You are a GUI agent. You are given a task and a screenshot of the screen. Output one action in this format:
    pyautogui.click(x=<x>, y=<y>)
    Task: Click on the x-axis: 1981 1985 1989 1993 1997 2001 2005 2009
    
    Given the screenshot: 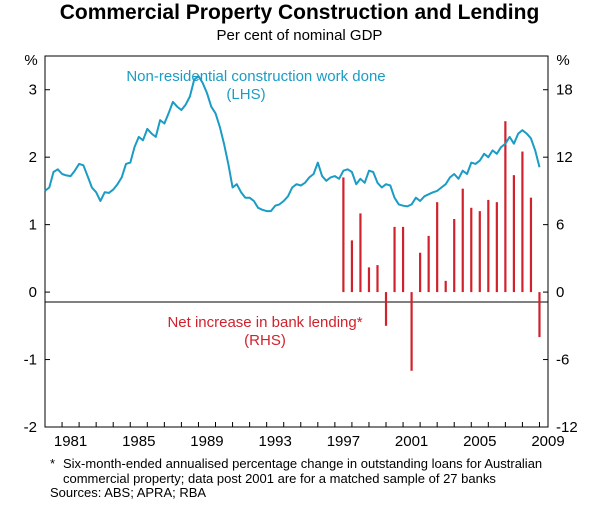 What is the action you would take?
    pyautogui.click(x=304, y=436)
    